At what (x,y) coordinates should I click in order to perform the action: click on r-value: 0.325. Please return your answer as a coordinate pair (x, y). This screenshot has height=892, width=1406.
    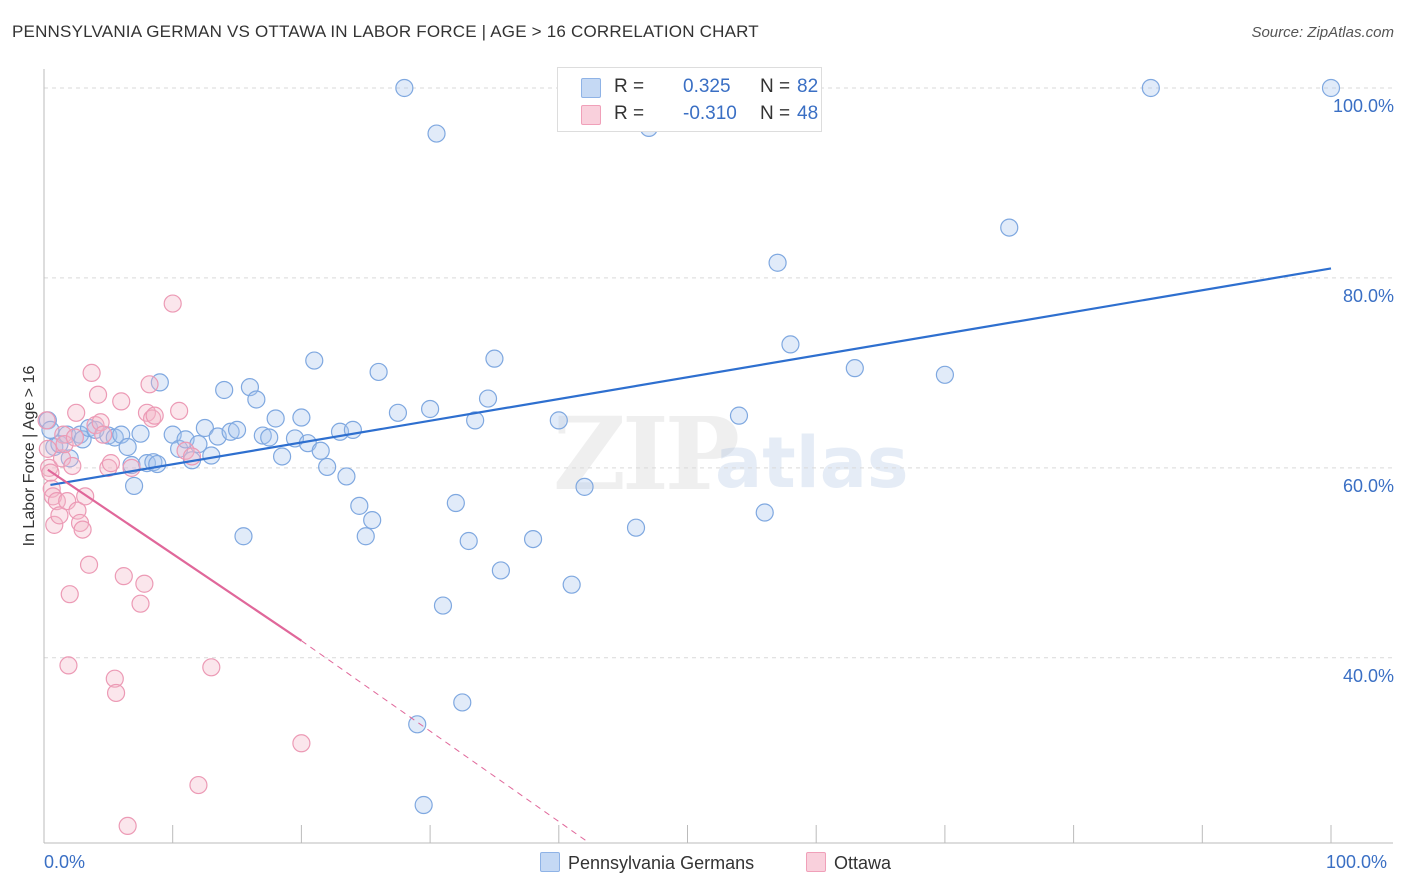
    Looking at the image, I should click on (707, 86).